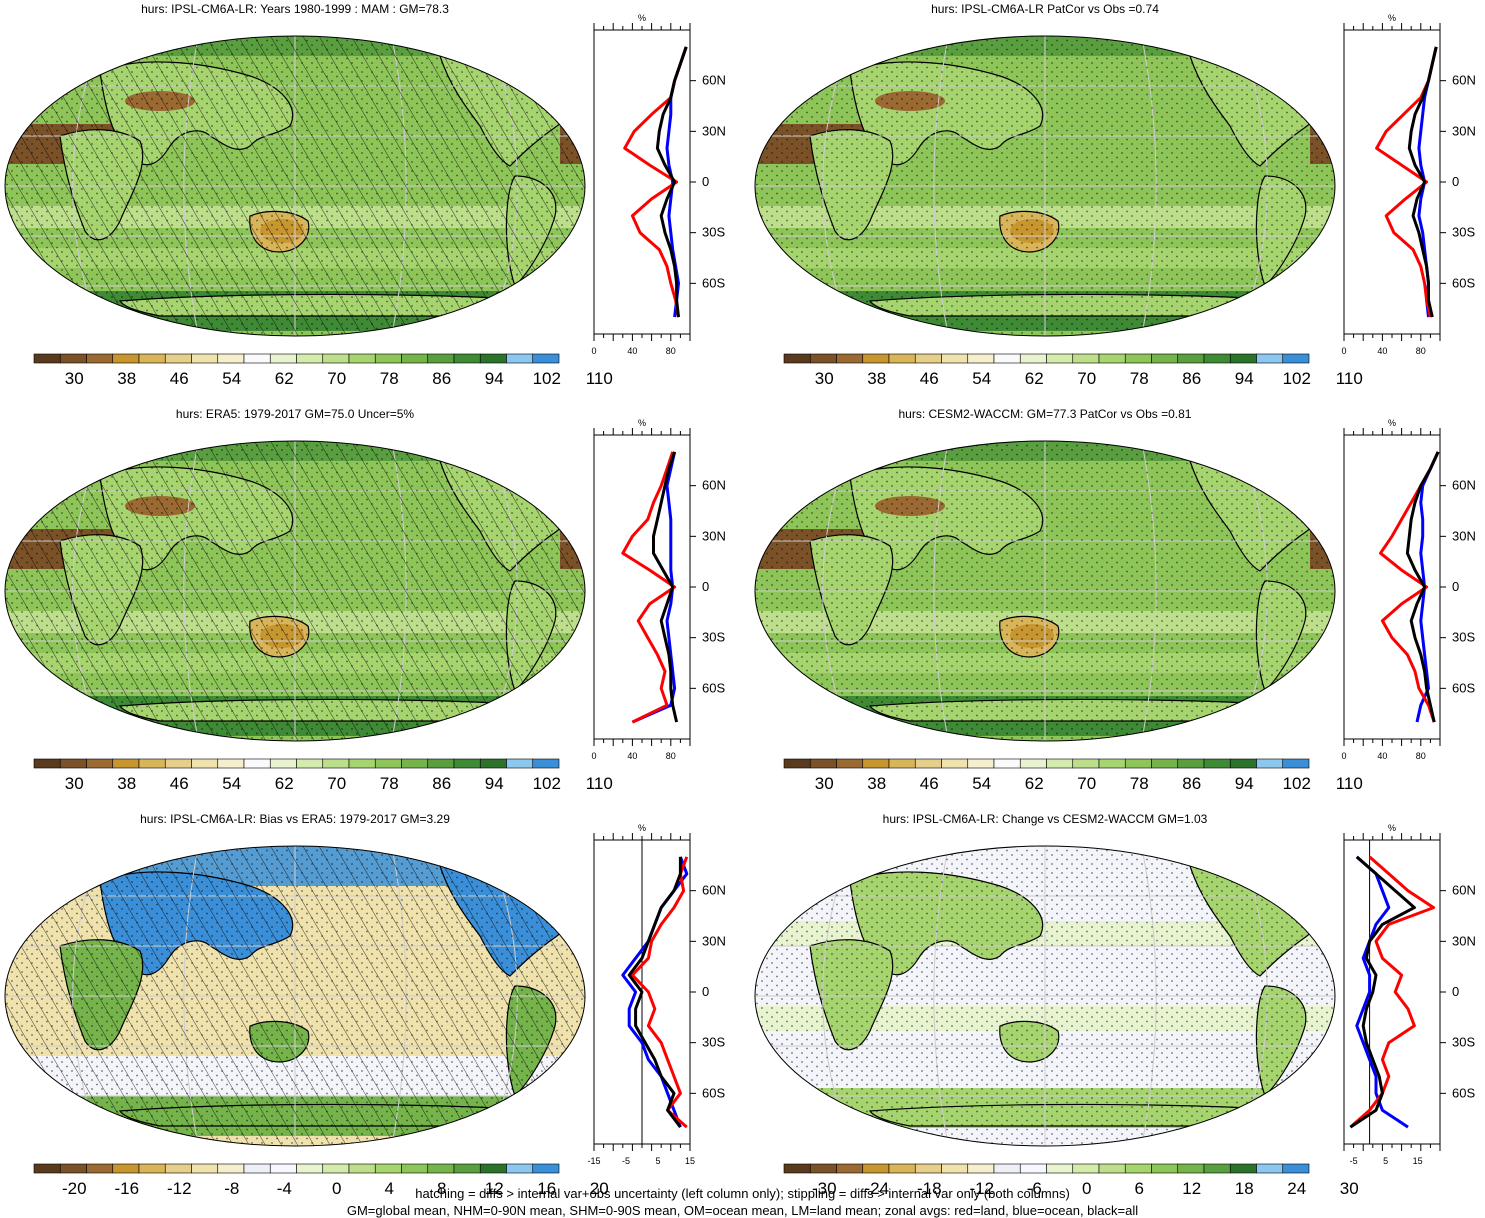 Image resolution: width=1485 pixels, height=1218 pixels. What do you see at coordinates (441, 1188) in the screenshot?
I see `colorbar-label: 8` at bounding box center [441, 1188].